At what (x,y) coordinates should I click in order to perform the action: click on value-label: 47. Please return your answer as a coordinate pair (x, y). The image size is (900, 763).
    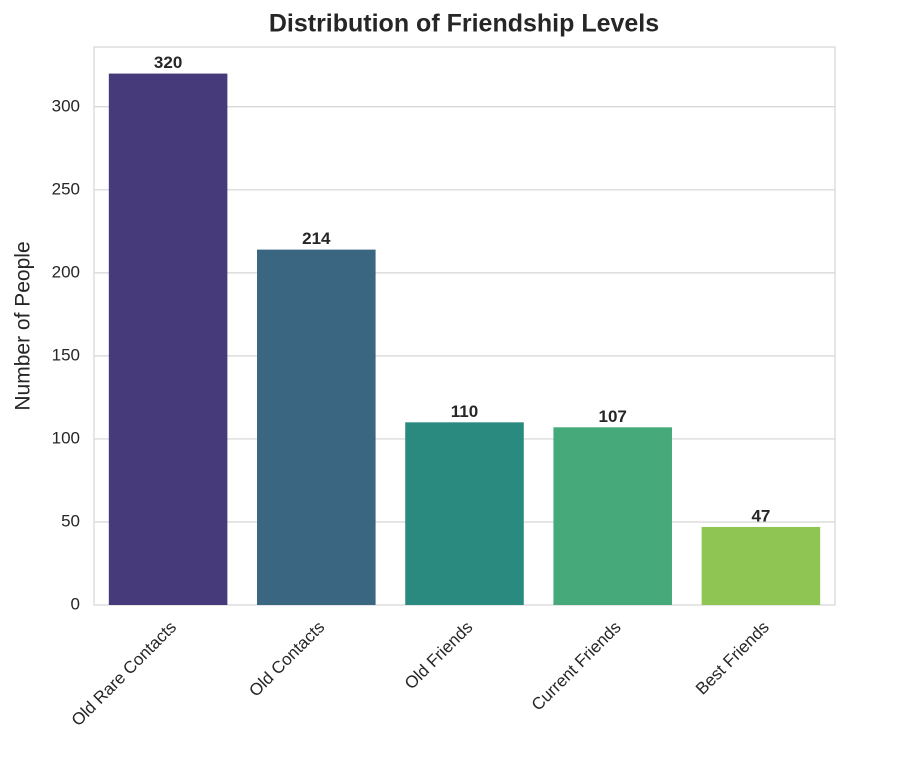
    Looking at the image, I should click on (760, 515).